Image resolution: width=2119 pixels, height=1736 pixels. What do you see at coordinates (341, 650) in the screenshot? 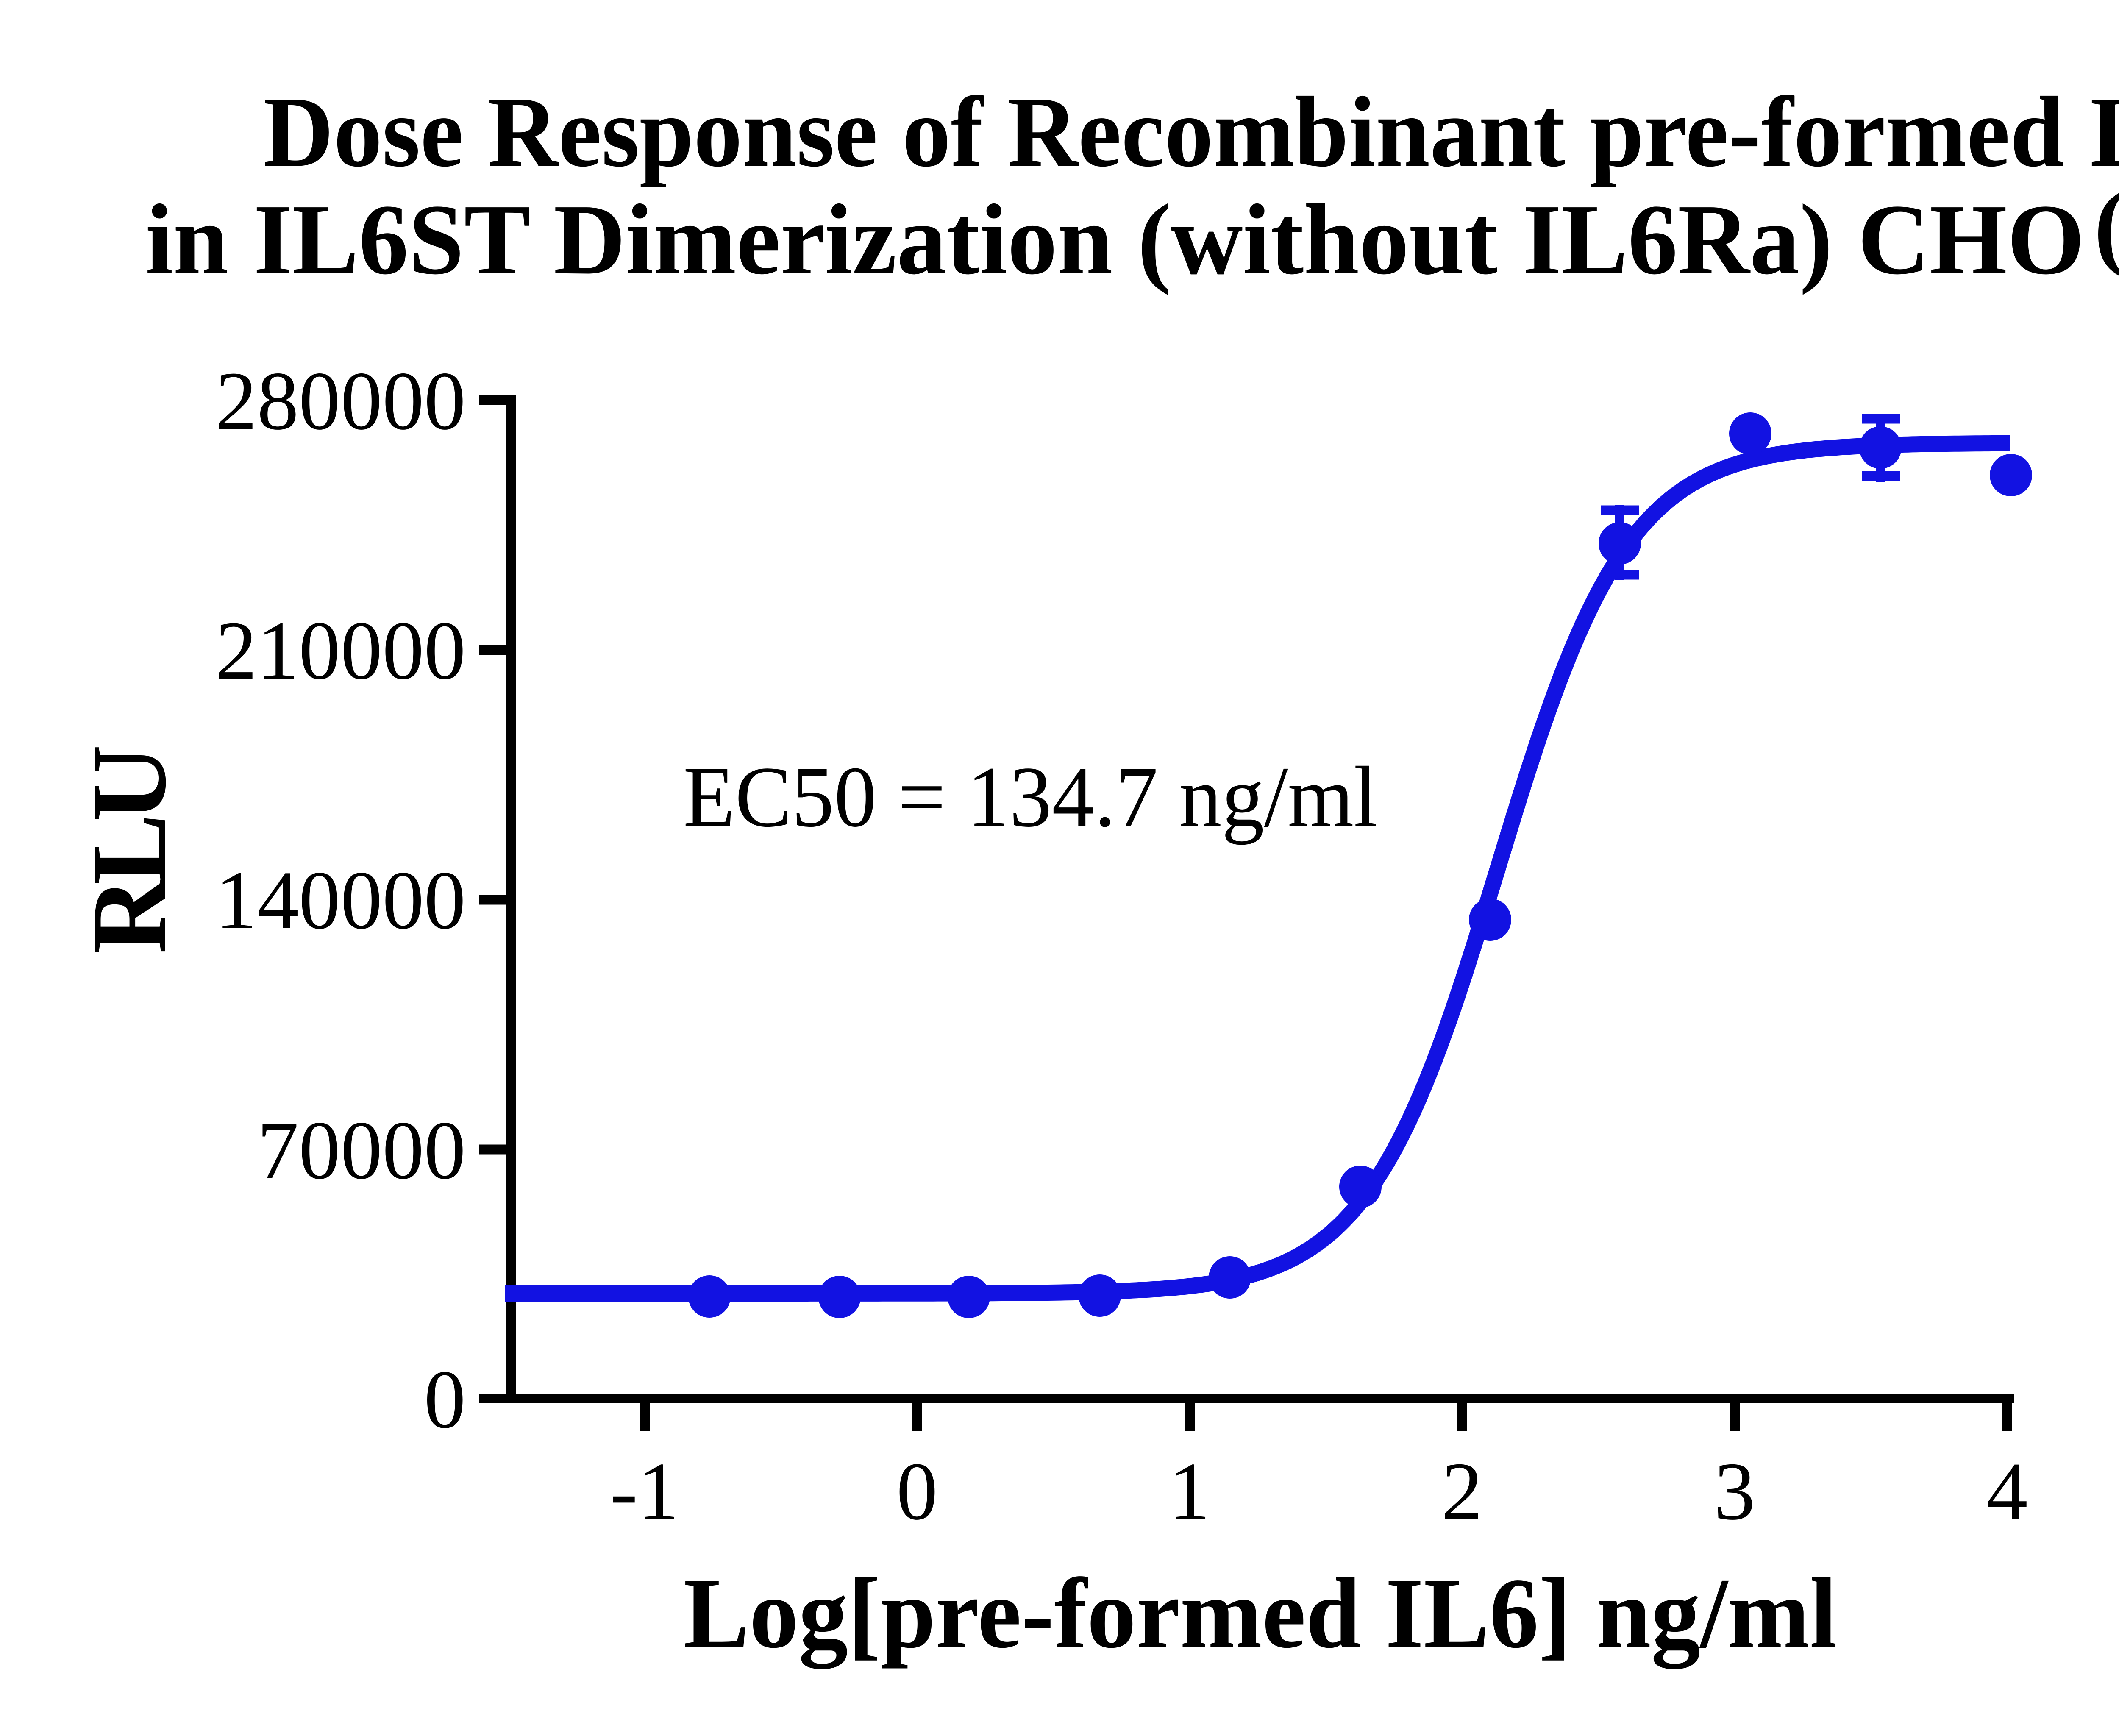
I see `svg-text: 210000` at bounding box center [341, 650].